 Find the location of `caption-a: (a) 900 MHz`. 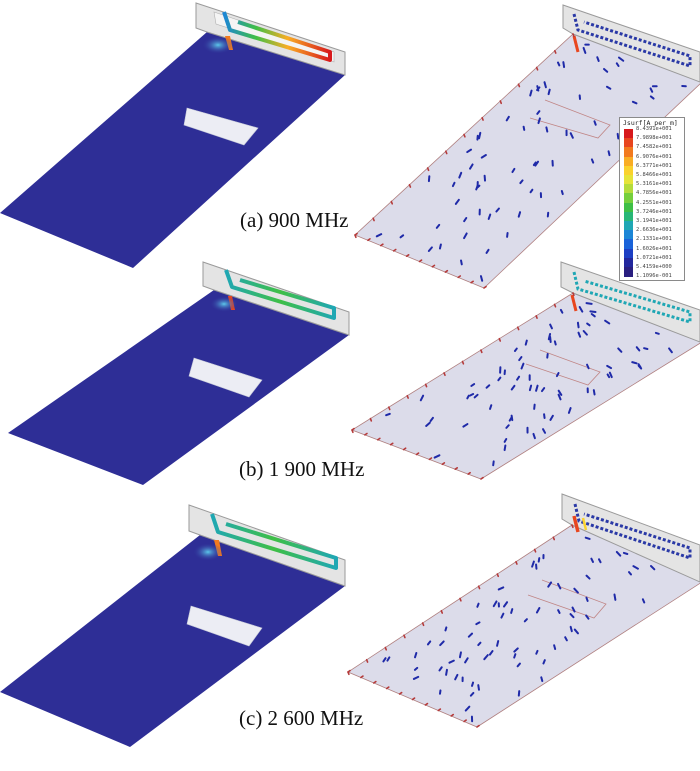

caption-a: (a) 900 MHz is located at coordinates (294, 220).